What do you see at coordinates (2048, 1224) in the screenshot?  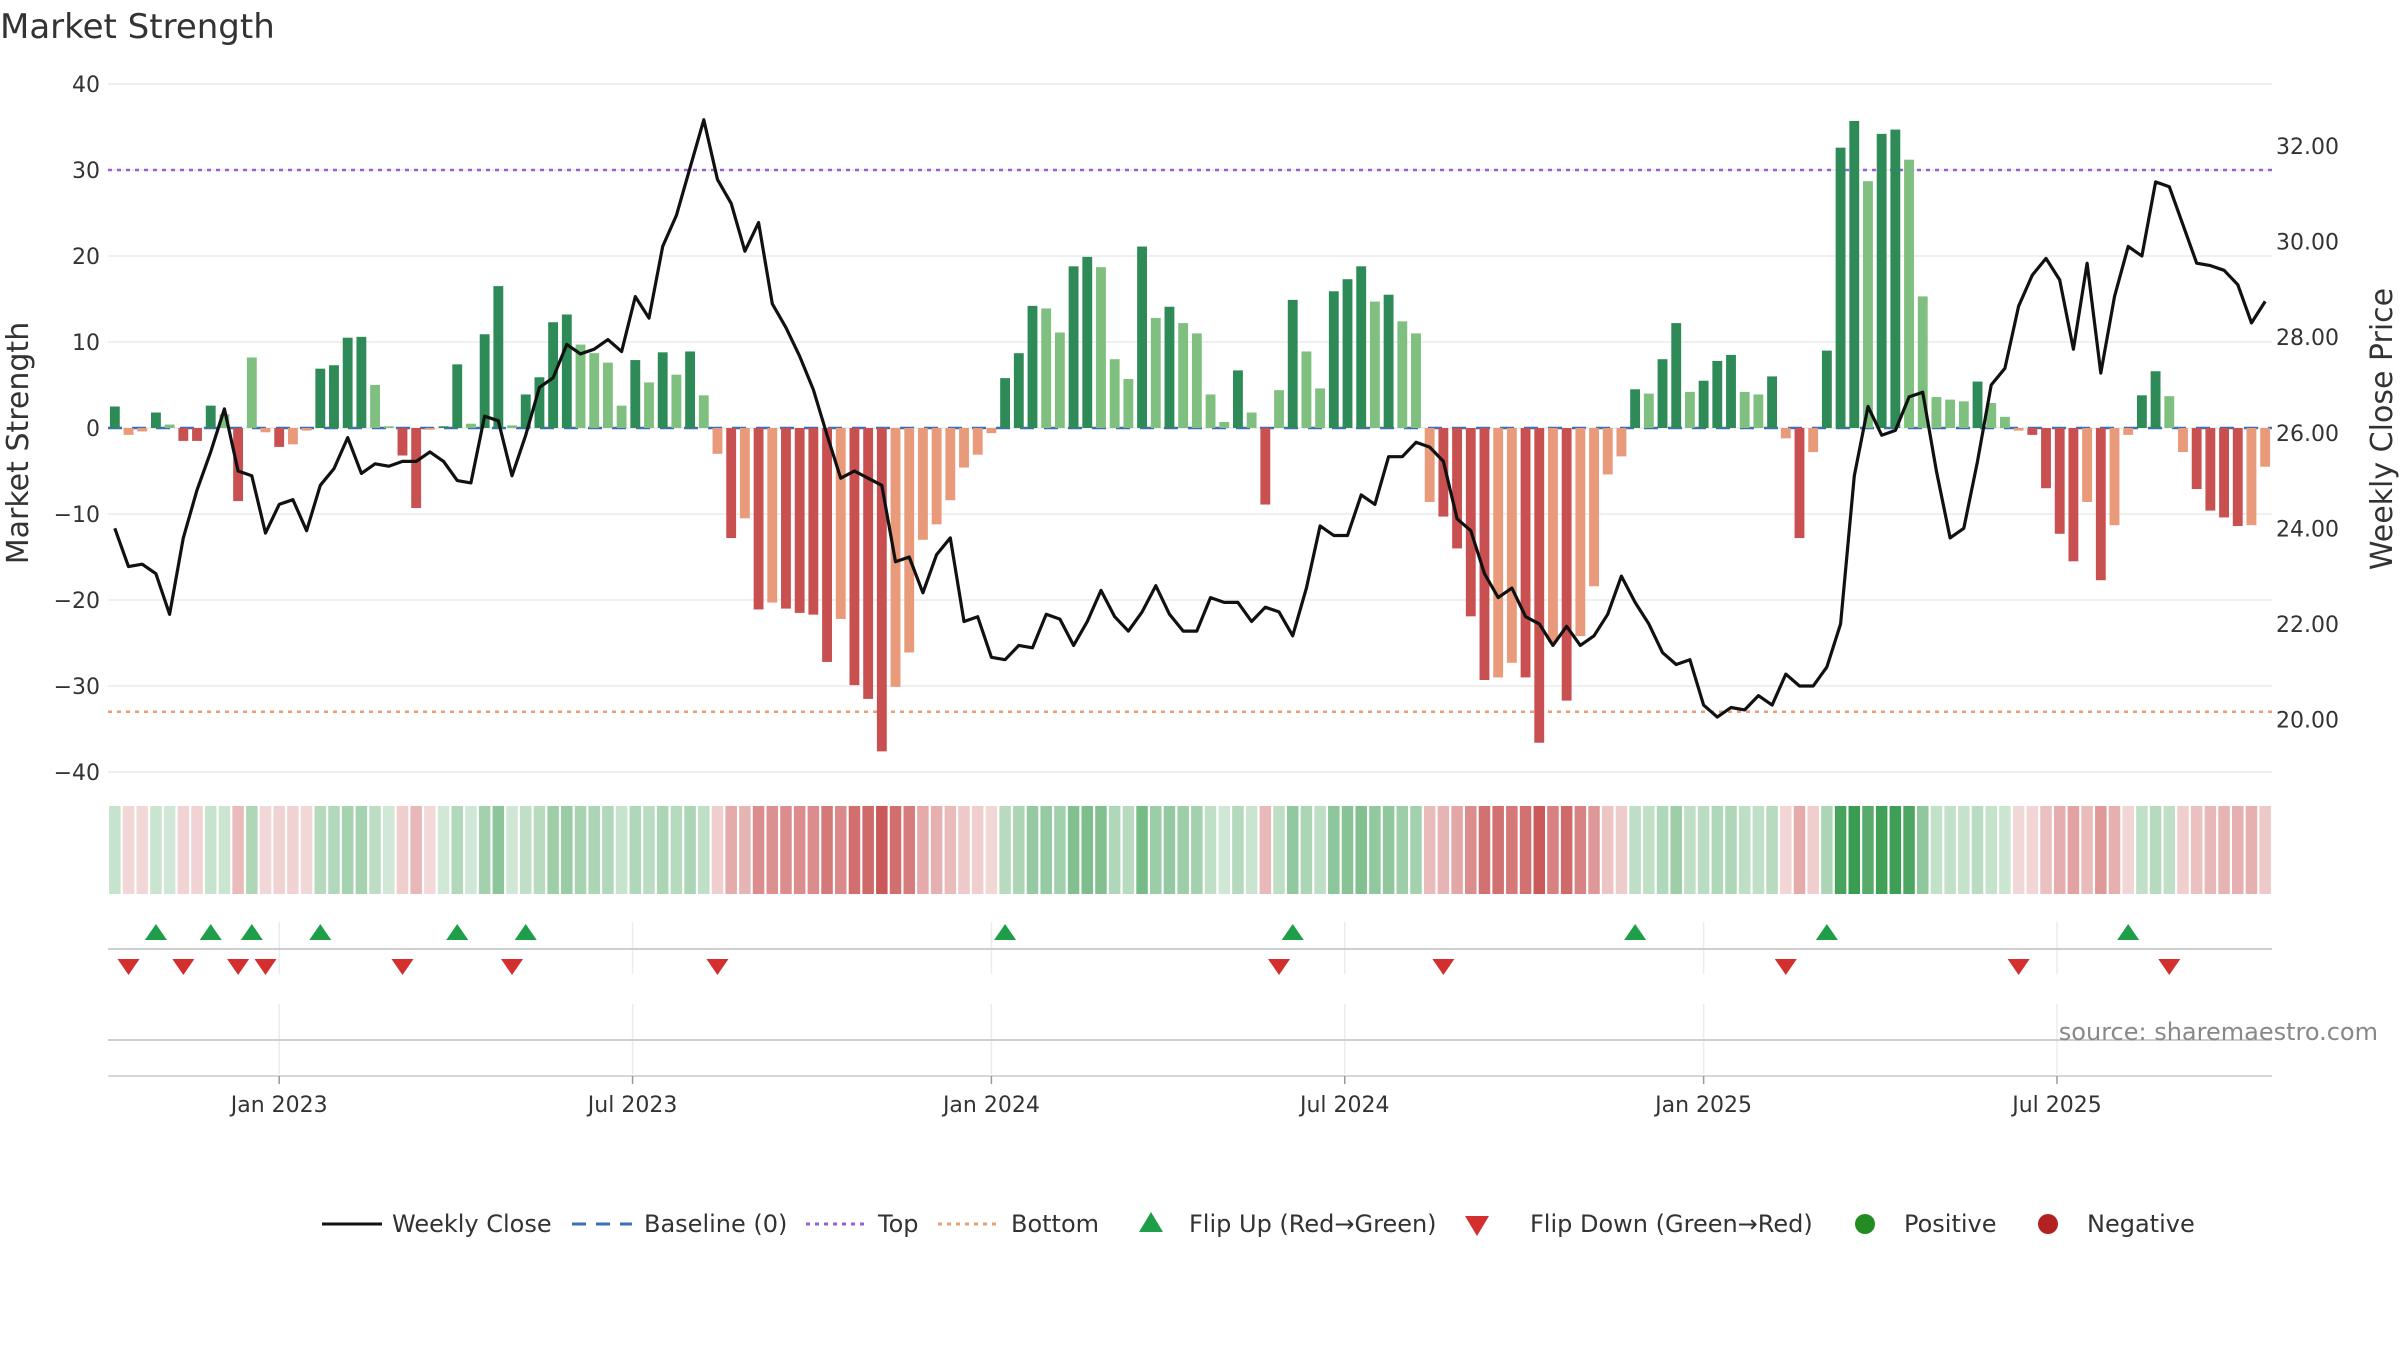 I see `legend-negative-icon` at bounding box center [2048, 1224].